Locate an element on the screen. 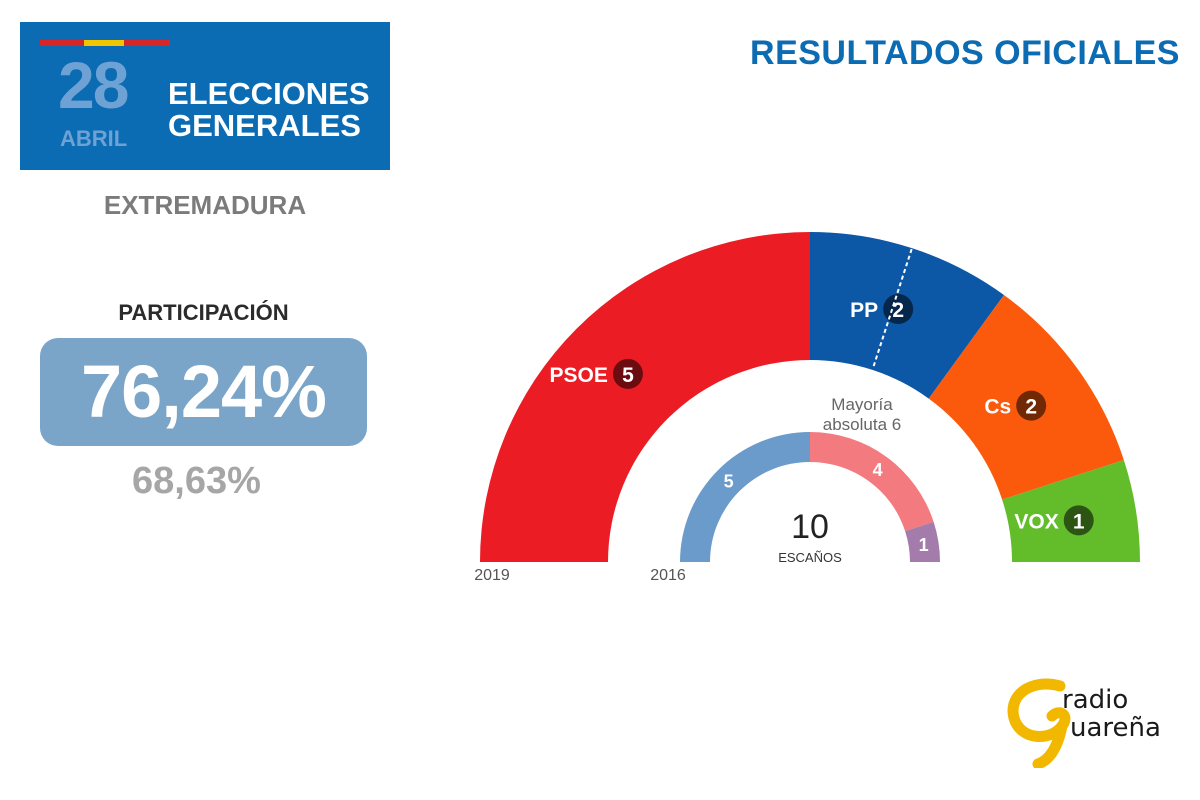 The height and width of the screenshot is (800, 1200). logo-line1: radio is located at coordinates (1095, 700).